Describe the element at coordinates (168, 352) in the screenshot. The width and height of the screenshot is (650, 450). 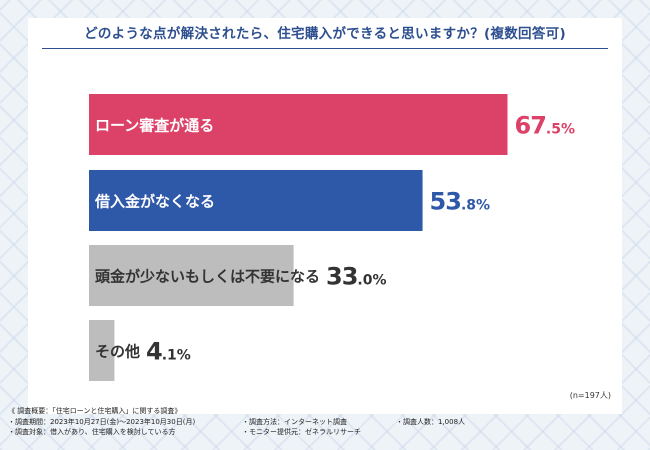
I see `value-label: 4.1%` at that location.